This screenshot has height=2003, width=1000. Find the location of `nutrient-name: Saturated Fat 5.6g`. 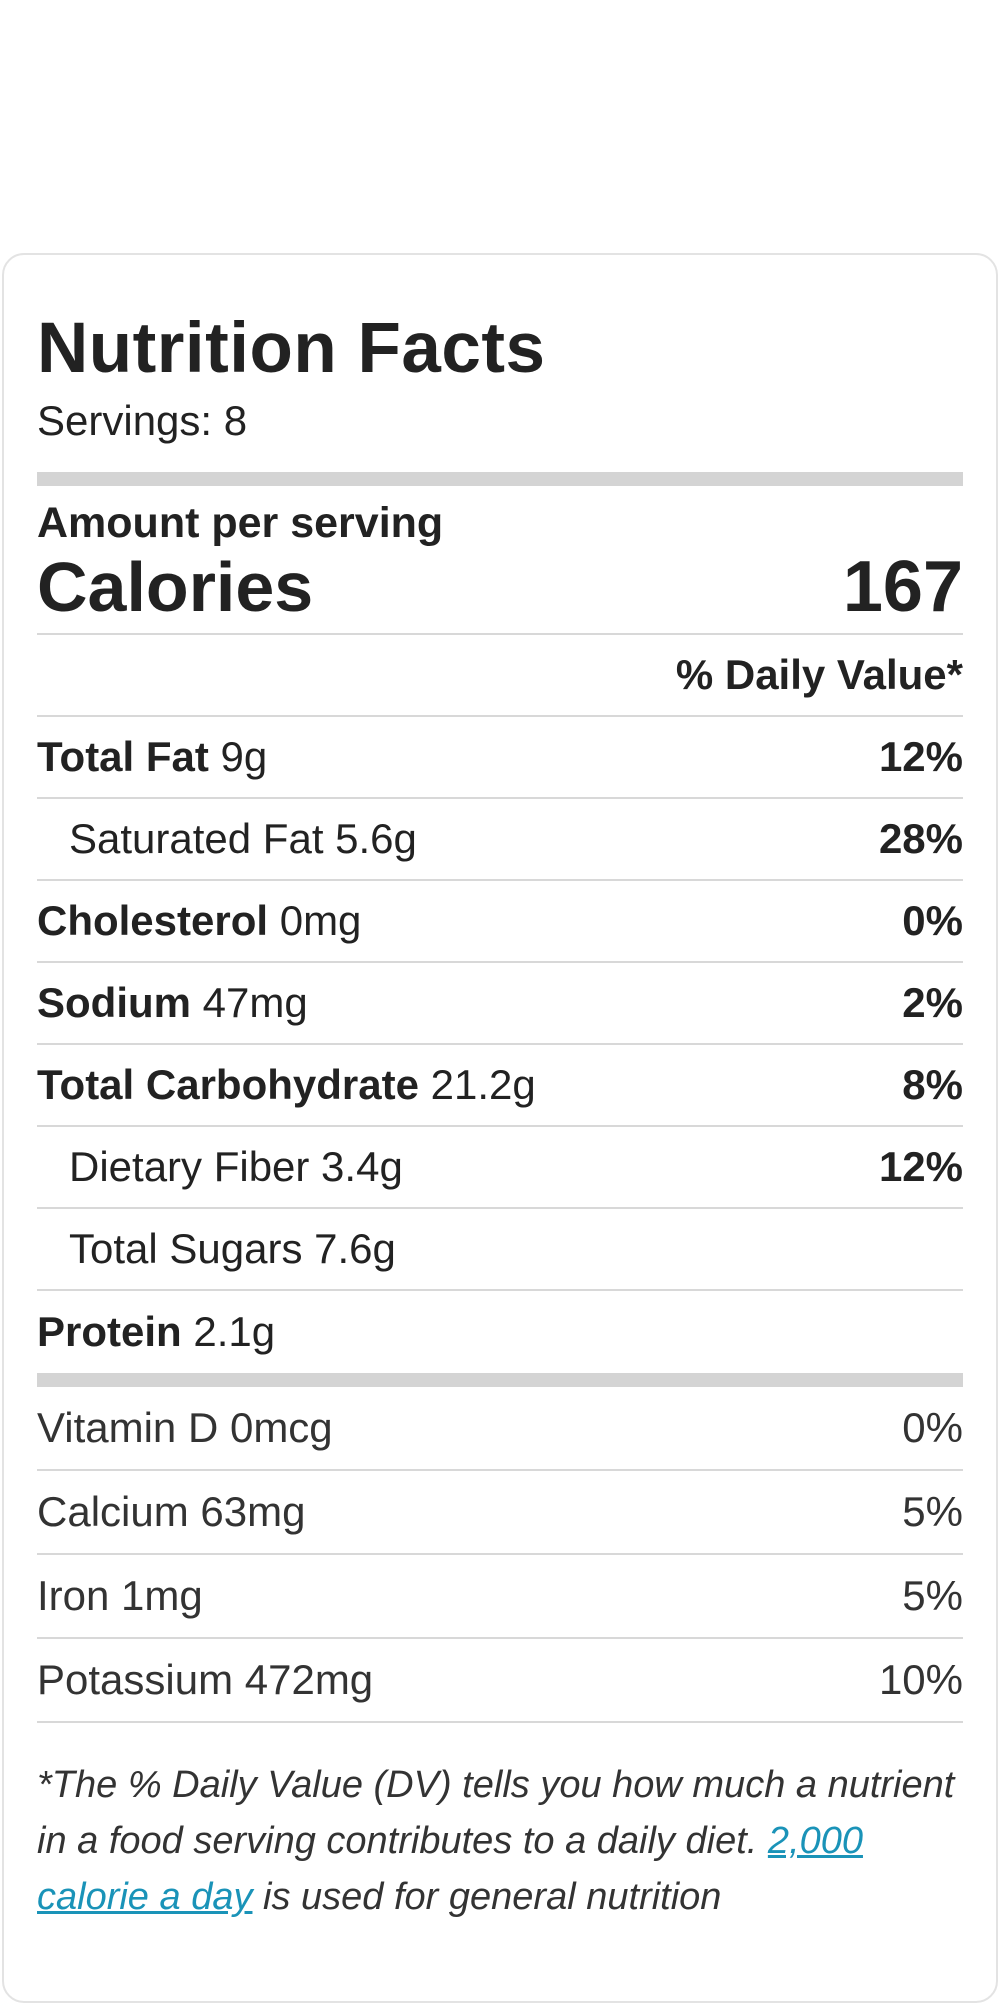

nutrient-name: Saturated Fat 5.6g is located at coordinates (243, 839).